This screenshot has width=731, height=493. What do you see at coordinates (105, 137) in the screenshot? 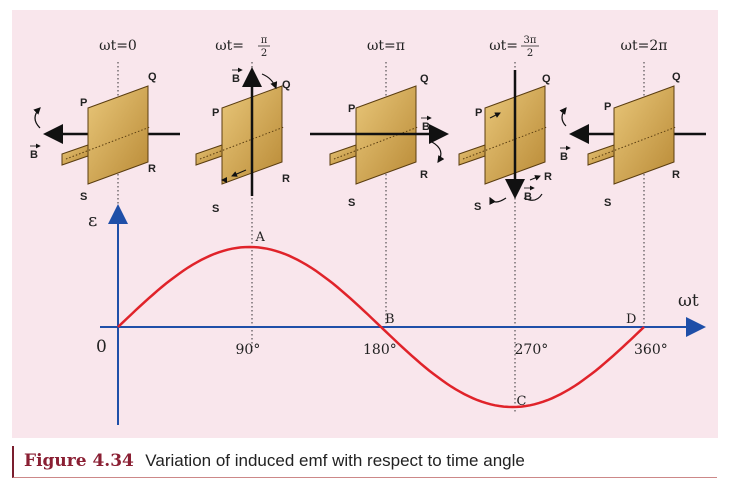
I see `coil-stage-0: P Q R S B` at bounding box center [105, 137].